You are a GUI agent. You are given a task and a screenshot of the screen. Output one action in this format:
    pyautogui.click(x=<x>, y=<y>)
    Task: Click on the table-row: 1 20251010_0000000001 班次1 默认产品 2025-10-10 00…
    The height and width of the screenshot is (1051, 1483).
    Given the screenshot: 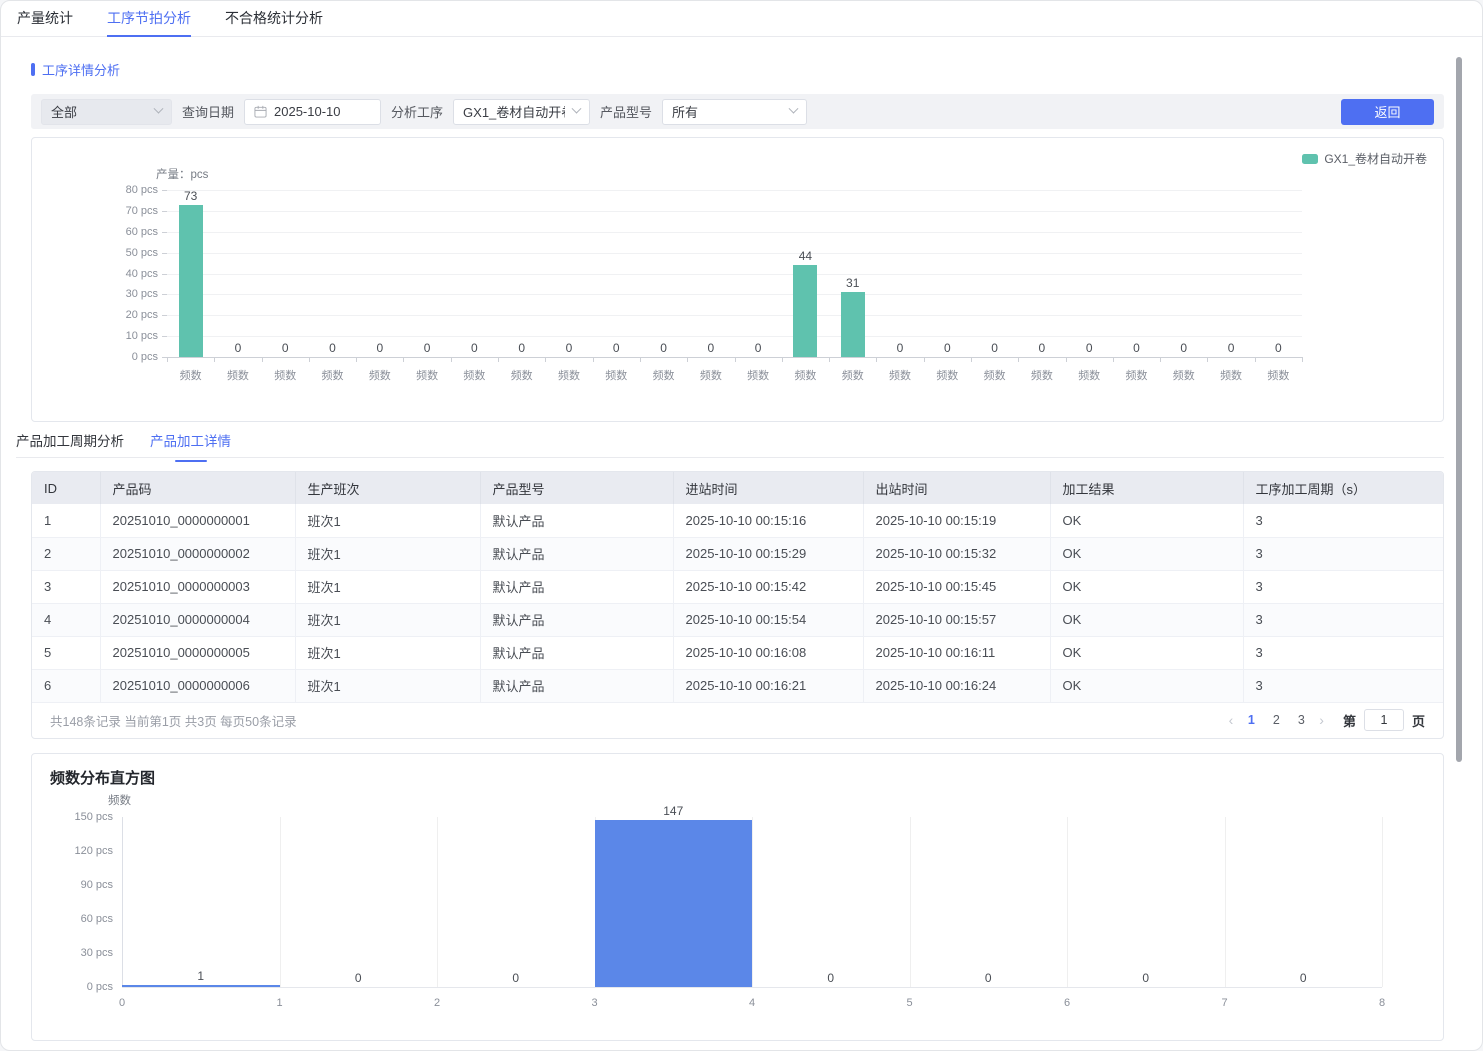 What is the action you would take?
    pyautogui.click(x=737, y=521)
    